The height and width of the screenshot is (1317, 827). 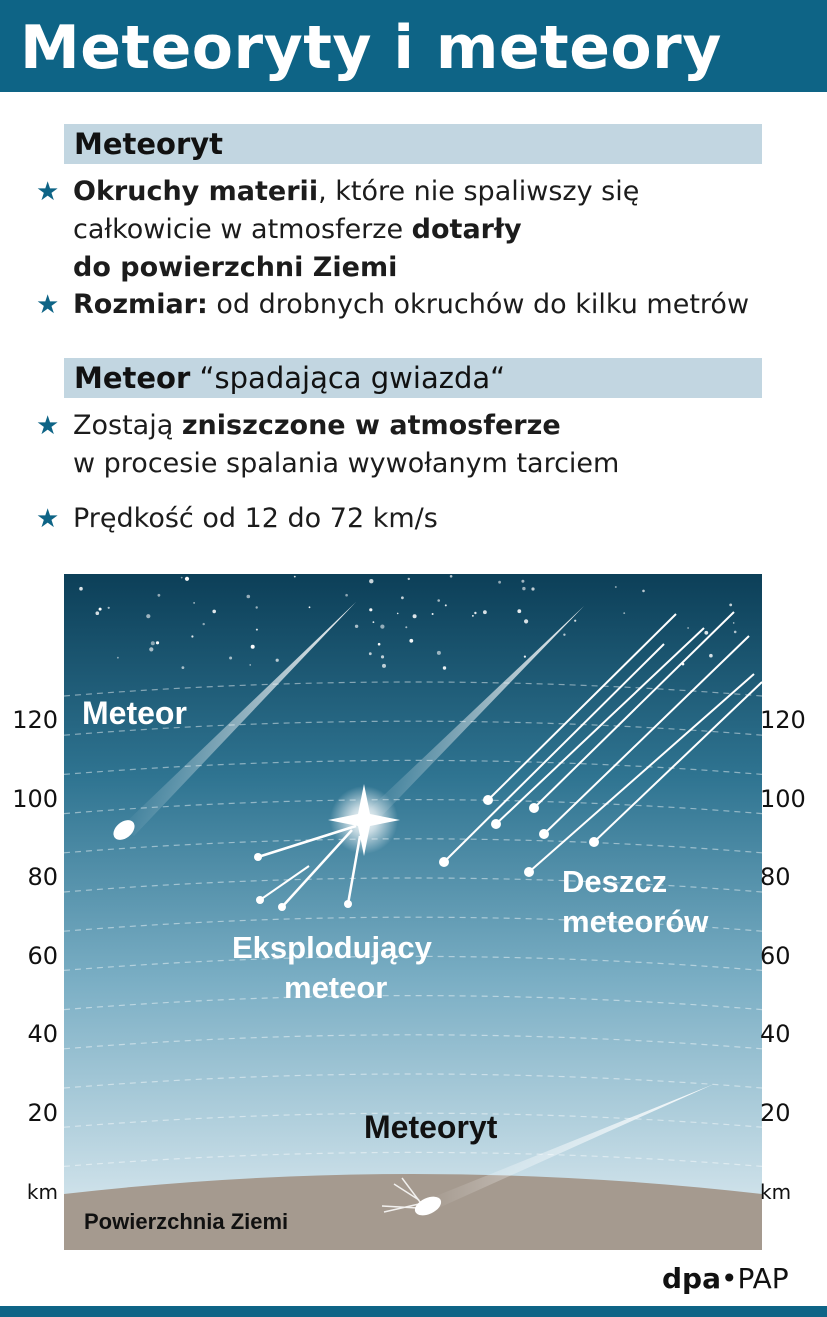 What do you see at coordinates (413, 1212) in the screenshot?
I see `earth-surface` at bounding box center [413, 1212].